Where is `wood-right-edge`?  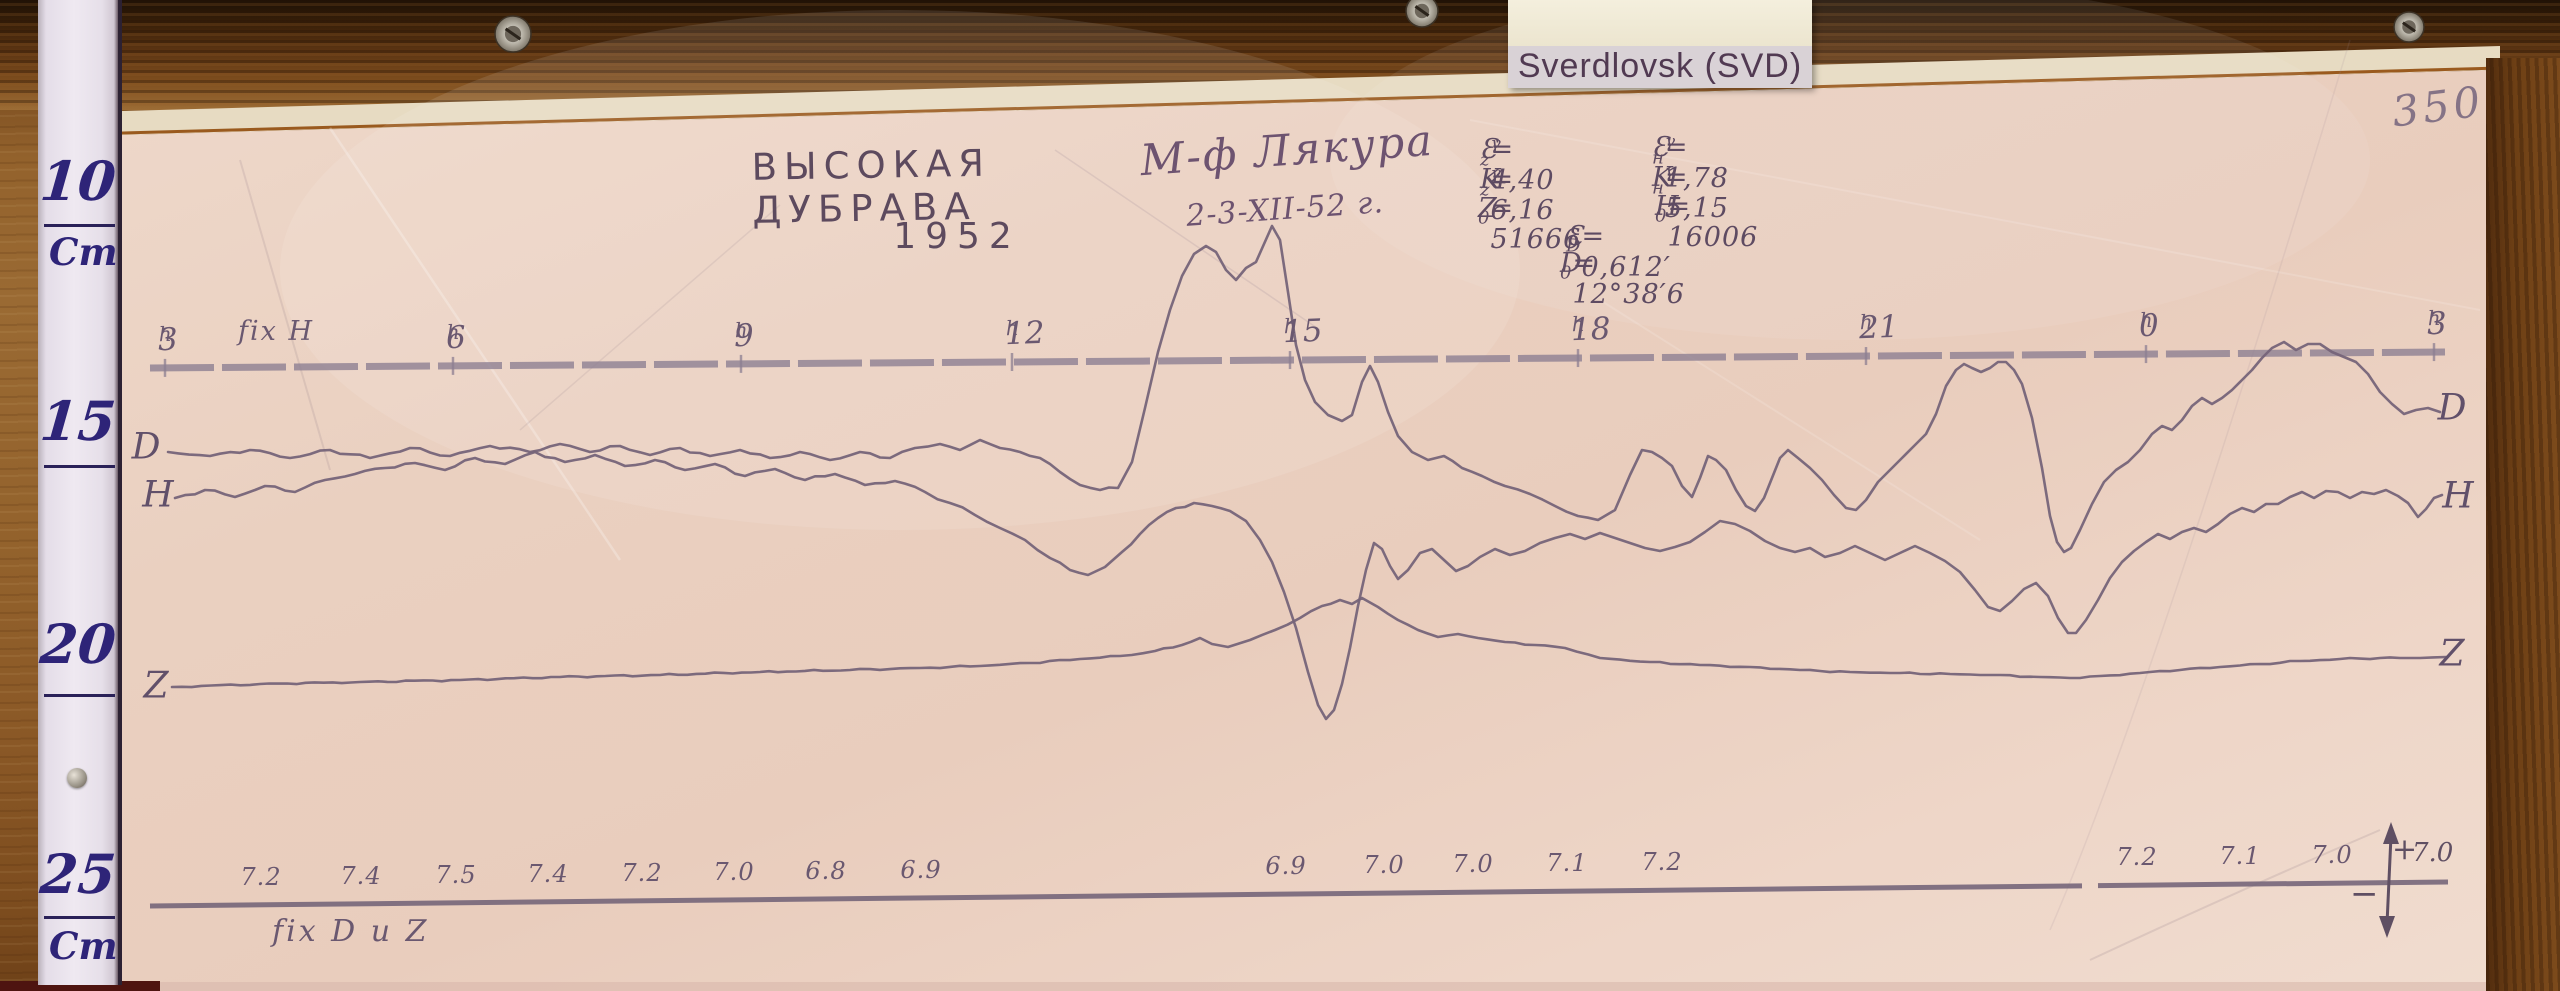 wood-right-edge is located at coordinates (2523, 524).